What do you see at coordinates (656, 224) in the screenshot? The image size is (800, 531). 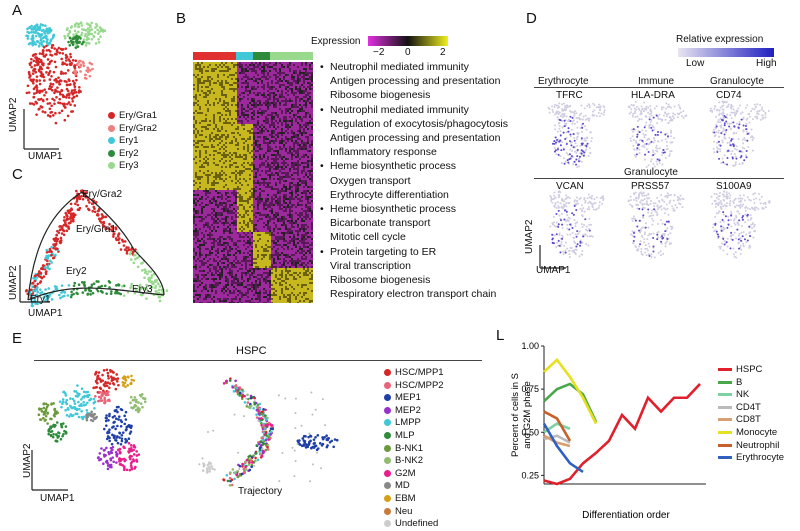 I see `feature-plot` at bounding box center [656, 224].